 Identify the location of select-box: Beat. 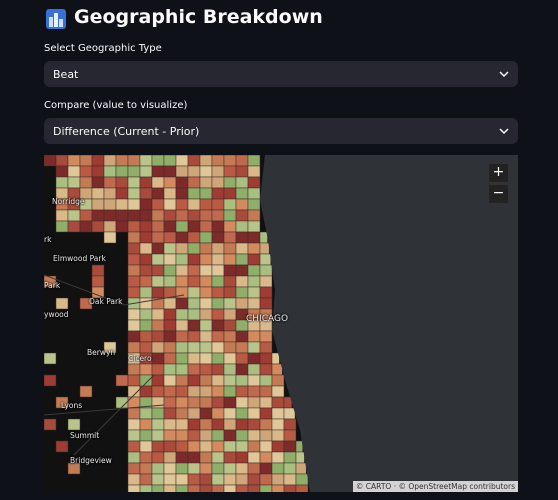
(281, 74).